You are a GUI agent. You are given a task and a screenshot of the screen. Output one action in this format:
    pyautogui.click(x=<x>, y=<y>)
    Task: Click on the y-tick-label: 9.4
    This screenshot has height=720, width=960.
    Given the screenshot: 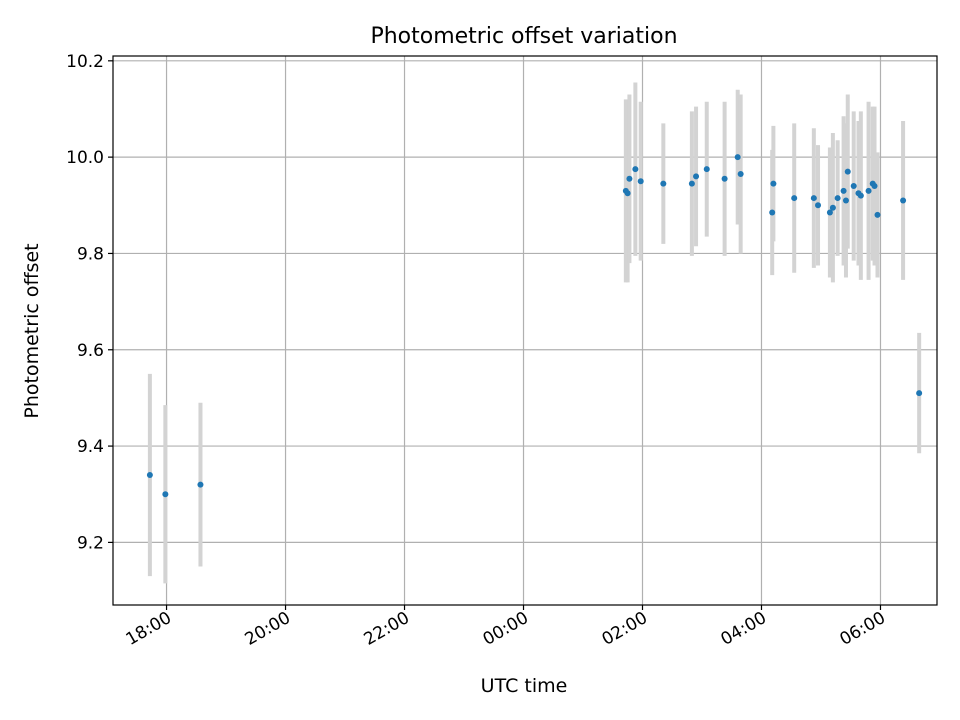 What is the action you would take?
    pyautogui.click(x=90, y=447)
    